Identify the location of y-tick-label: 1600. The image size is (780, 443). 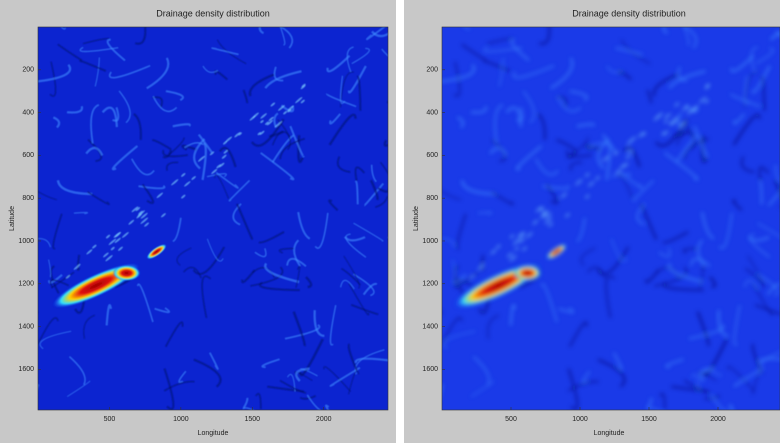
(26, 369).